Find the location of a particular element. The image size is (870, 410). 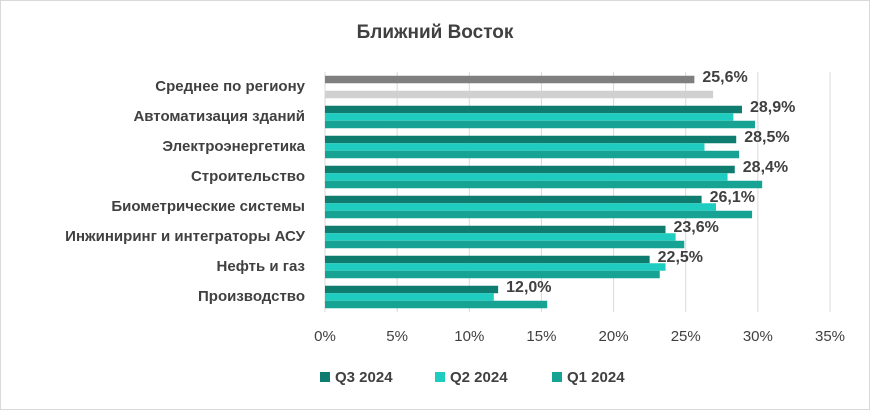

y-tick-label: Нефть и газ is located at coordinates (261, 266).